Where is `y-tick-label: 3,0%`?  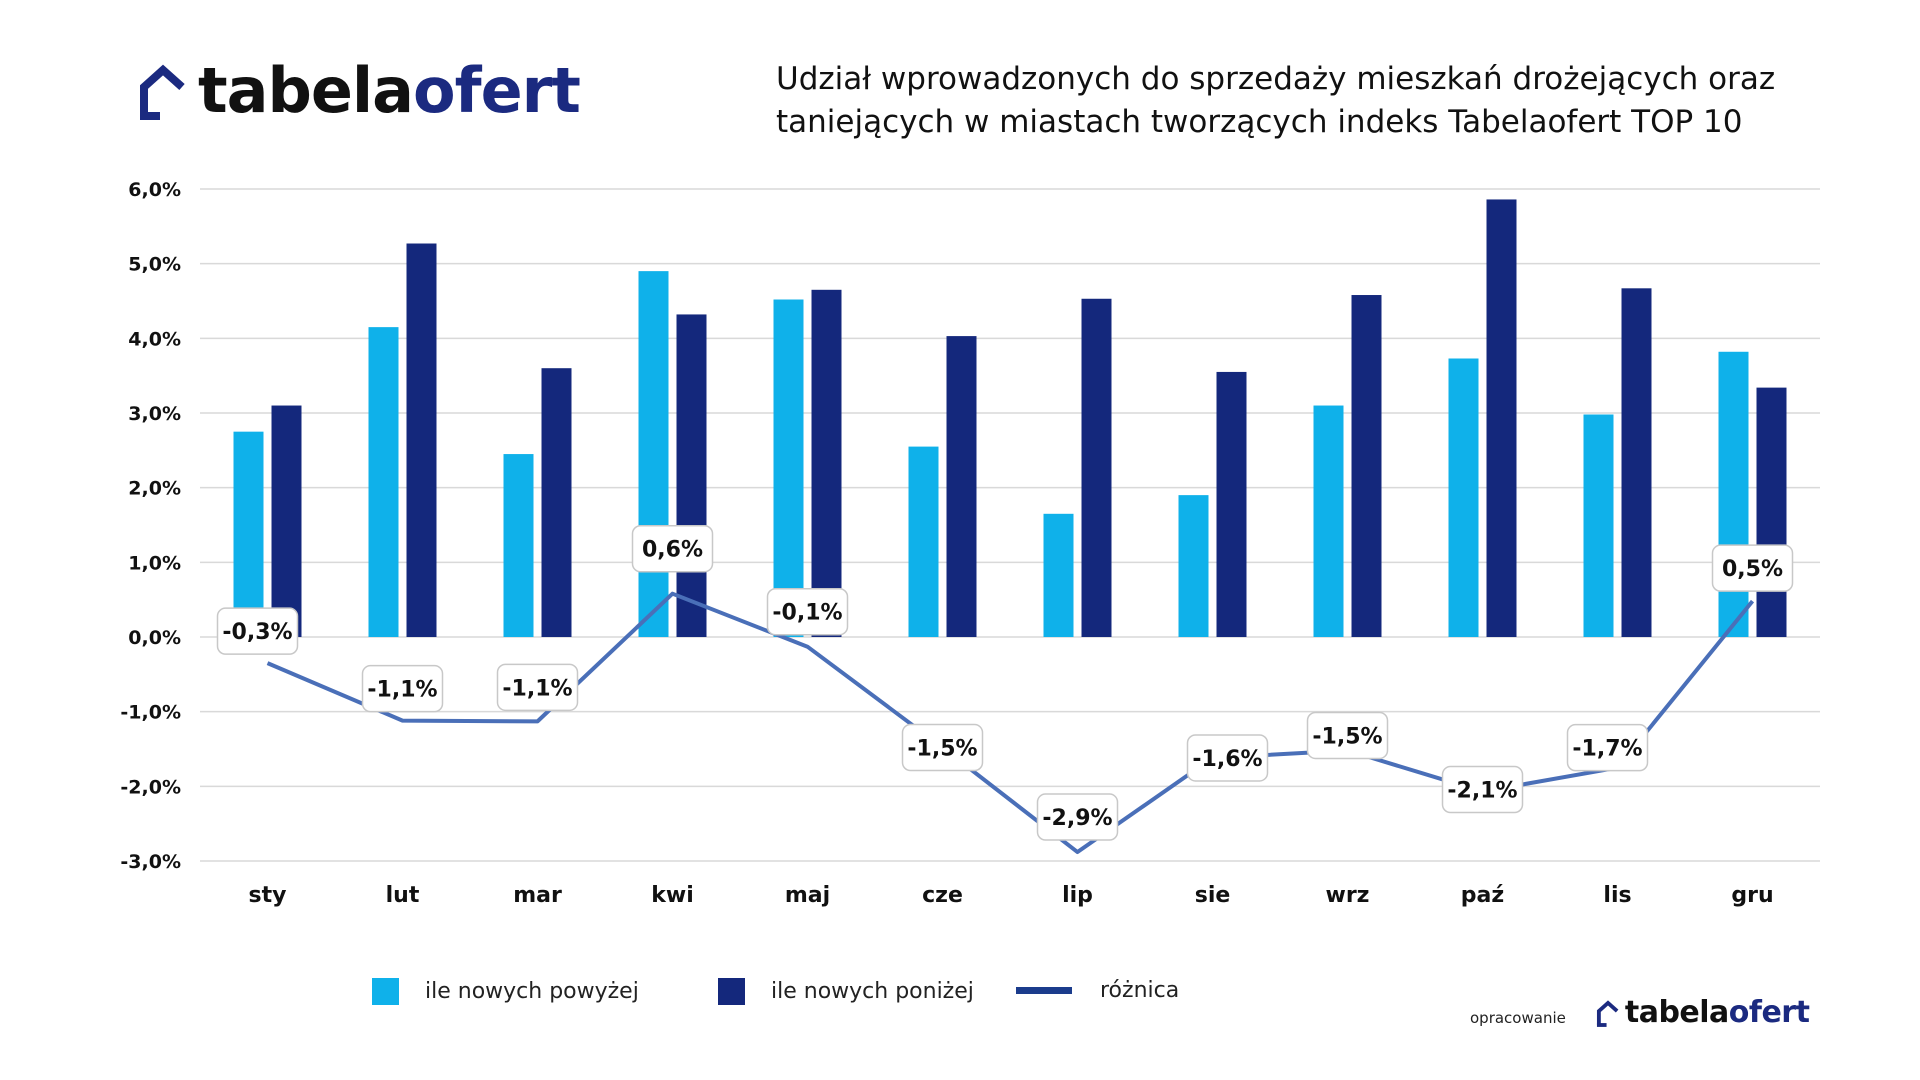 y-tick-label: 3,0% is located at coordinates (154, 414).